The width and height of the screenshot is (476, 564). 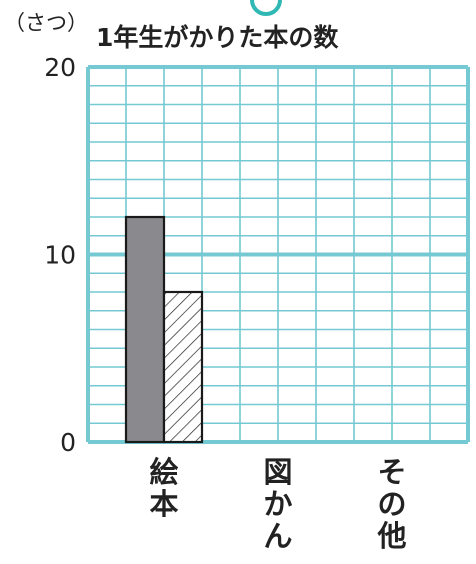 I want to click on bars, so click(x=164, y=329).